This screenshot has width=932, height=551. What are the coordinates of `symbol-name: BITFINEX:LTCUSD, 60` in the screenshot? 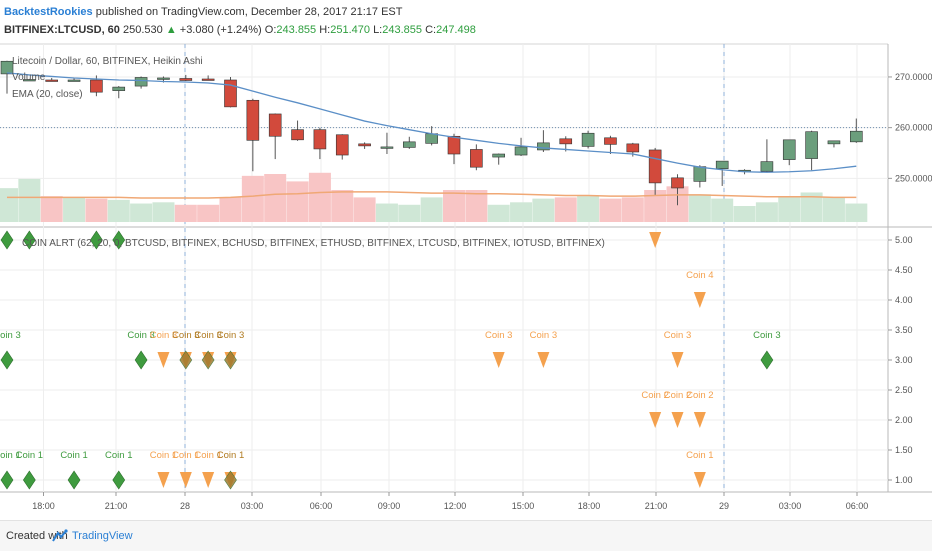 It's located at (62, 30).